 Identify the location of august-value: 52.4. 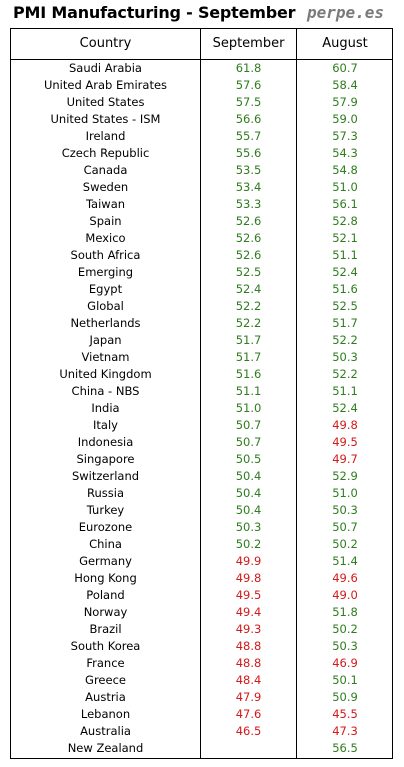
(345, 272).